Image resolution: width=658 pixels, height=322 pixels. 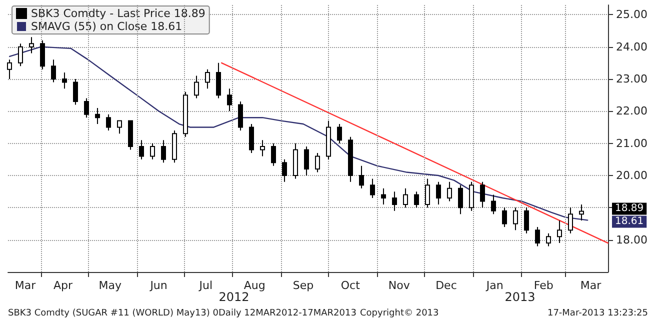 I want to click on y-tick-label: 18.00, so click(x=632, y=239).